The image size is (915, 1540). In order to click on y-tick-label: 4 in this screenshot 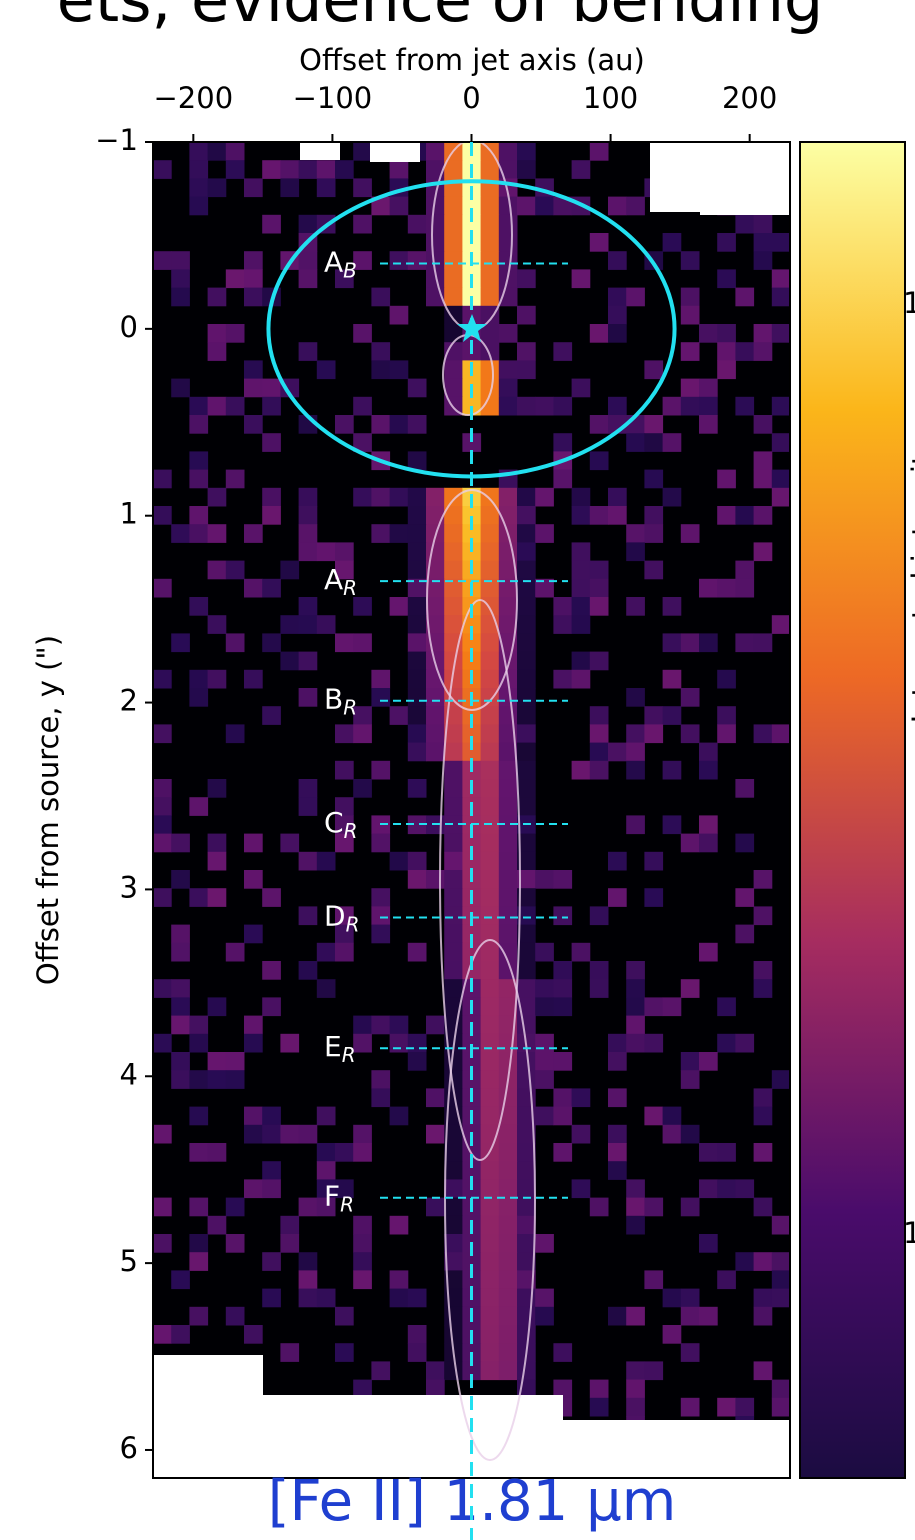, I will do `click(129, 1074)`.